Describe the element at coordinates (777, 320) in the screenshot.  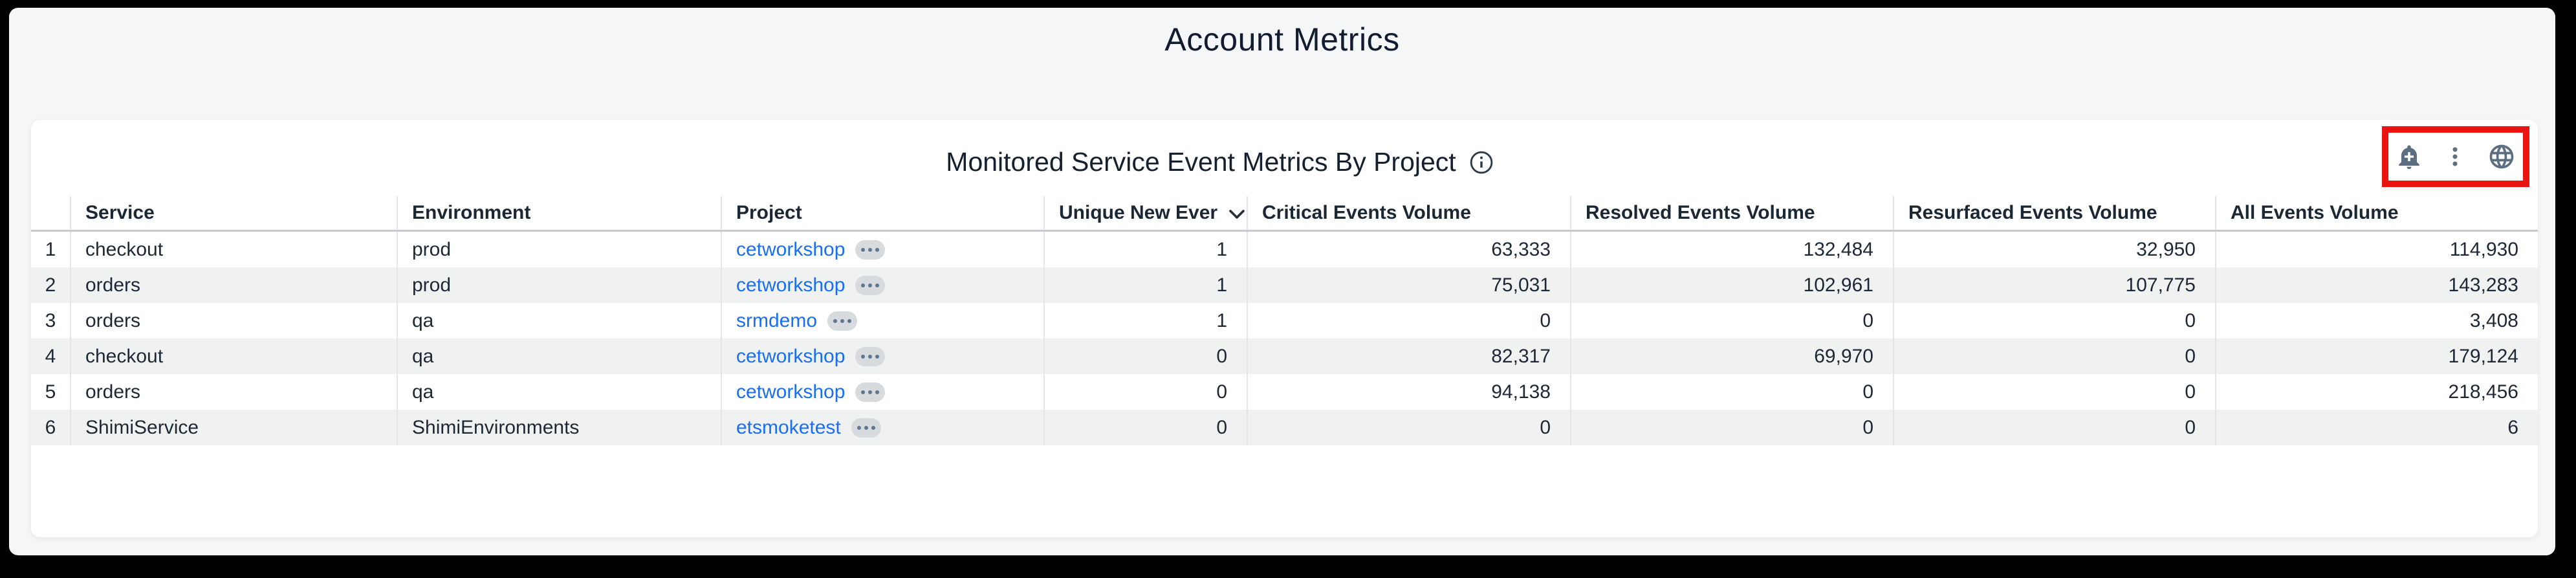
I see `project-link: srmdemo` at that location.